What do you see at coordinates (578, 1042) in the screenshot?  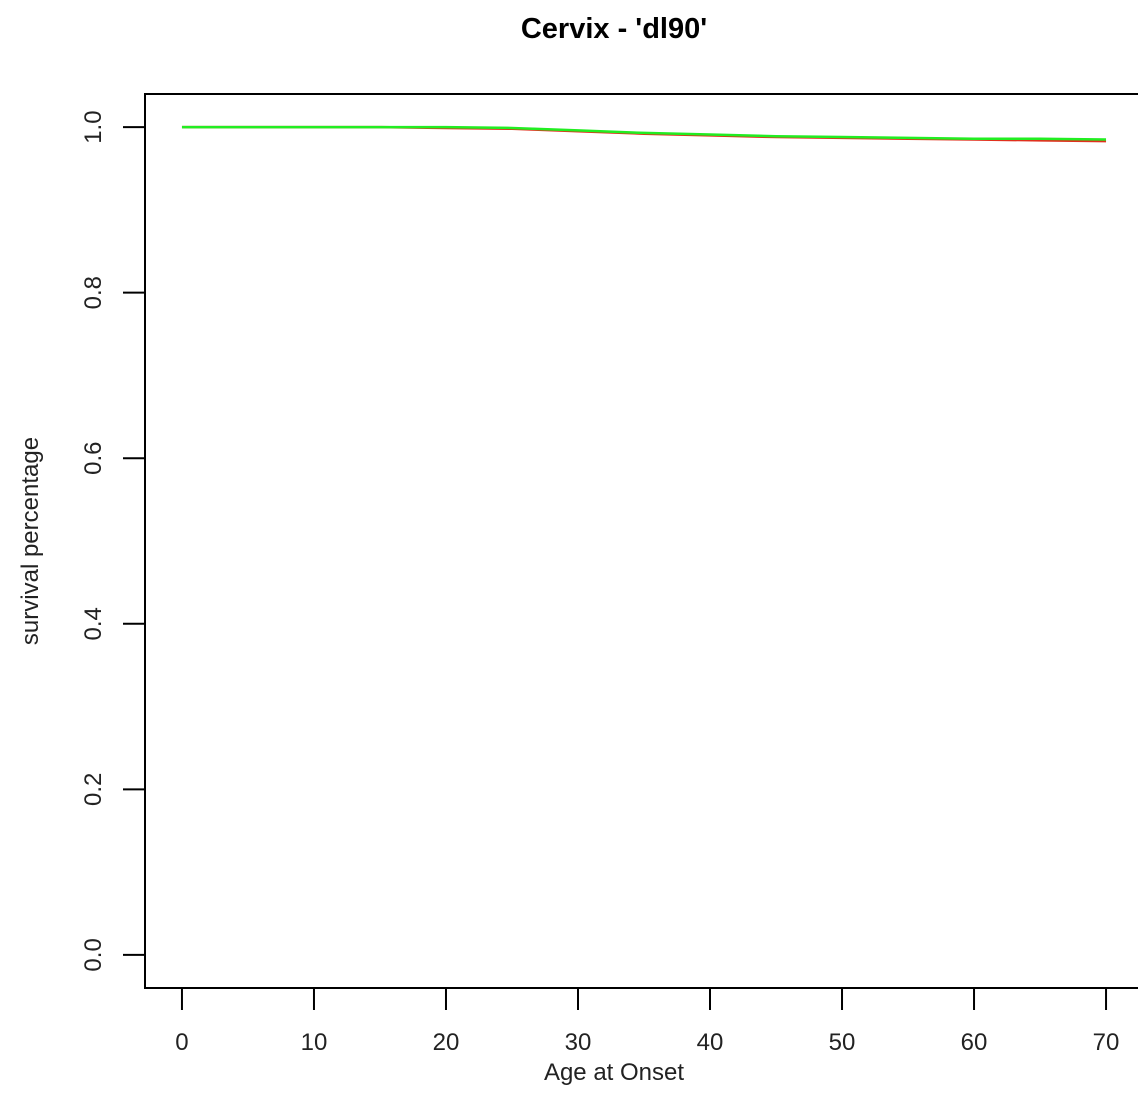 I see `x-tick-label: 30` at bounding box center [578, 1042].